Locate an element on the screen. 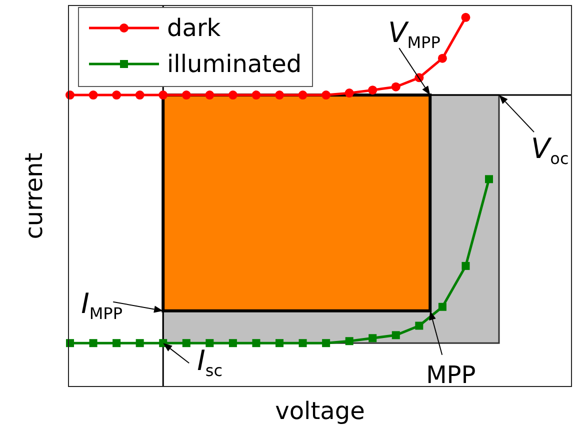 The width and height of the screenshot is (573, 437). legend-label: dark is located at coordinates (194, 28).